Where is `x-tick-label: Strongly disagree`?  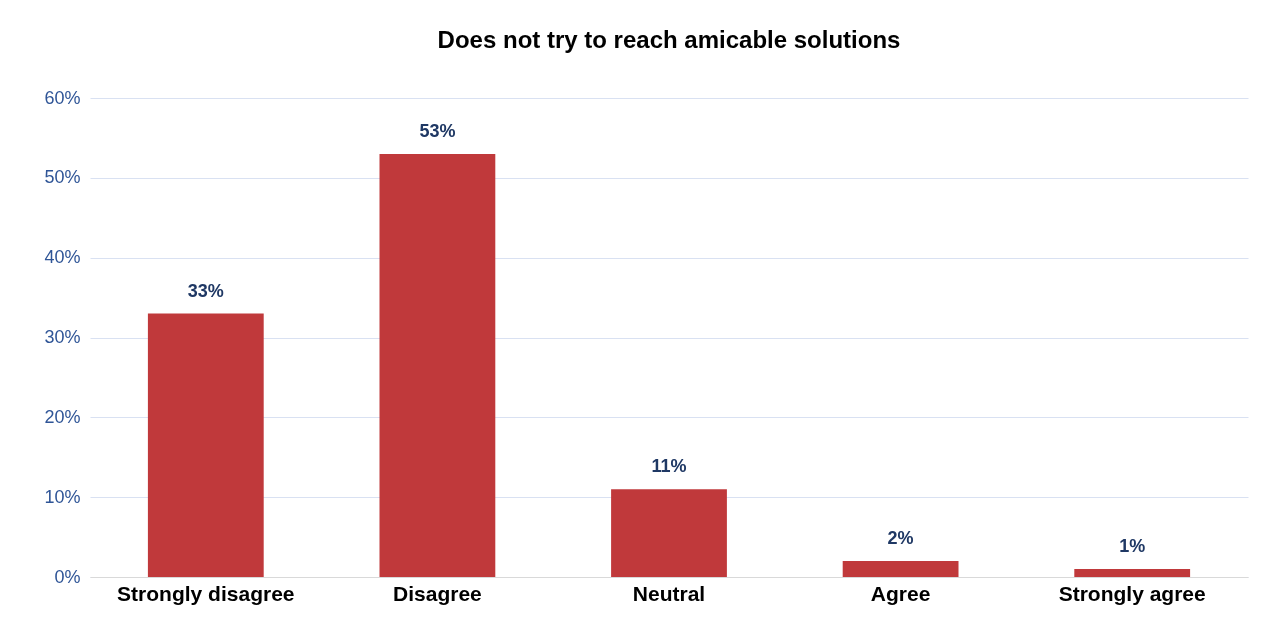 x-tick-label: Strongly disagree is located at coordinates (206, 593).